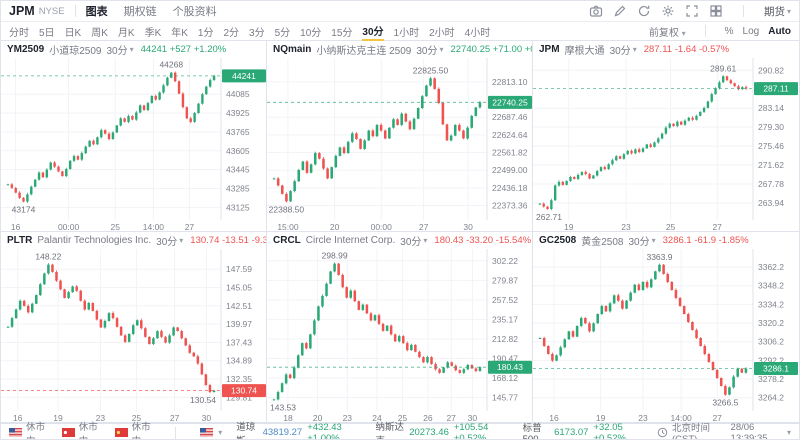 Image resolution: width=800 pixels, height=440 pixels. Describe the element at coordinates (777, 11) in the screenshot. I see `layout-selector: 期货 ▾` at that location.